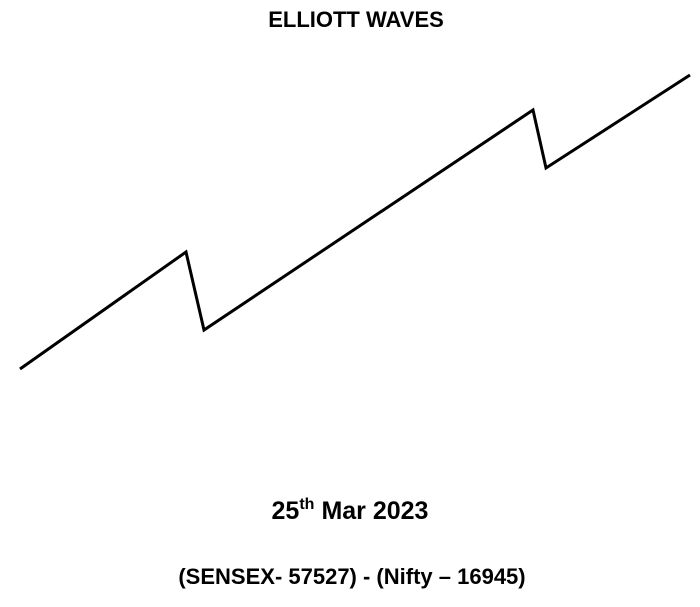 This screenshot has width=700, height=607. I want to click on date: 25th Mar 2023, so click(350, 510).